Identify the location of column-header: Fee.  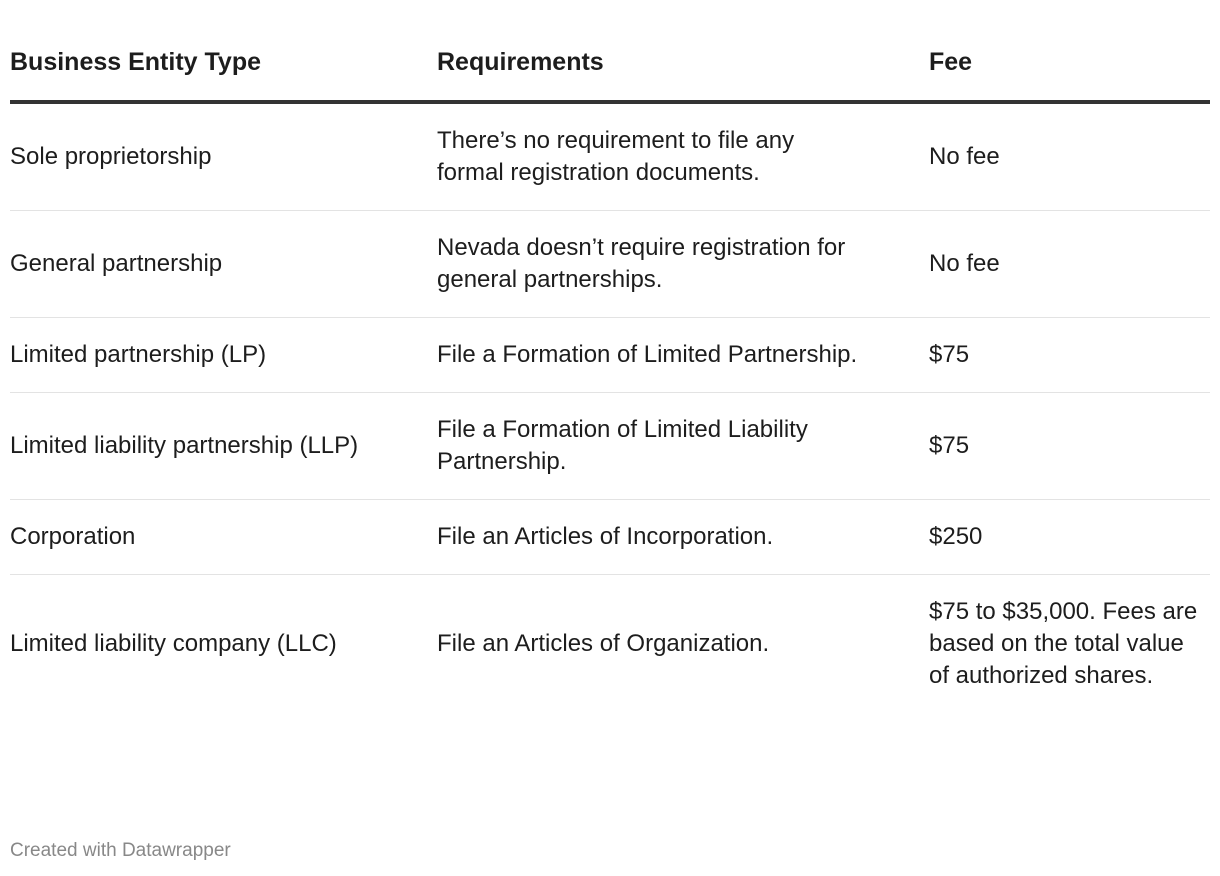
(1069, 69).